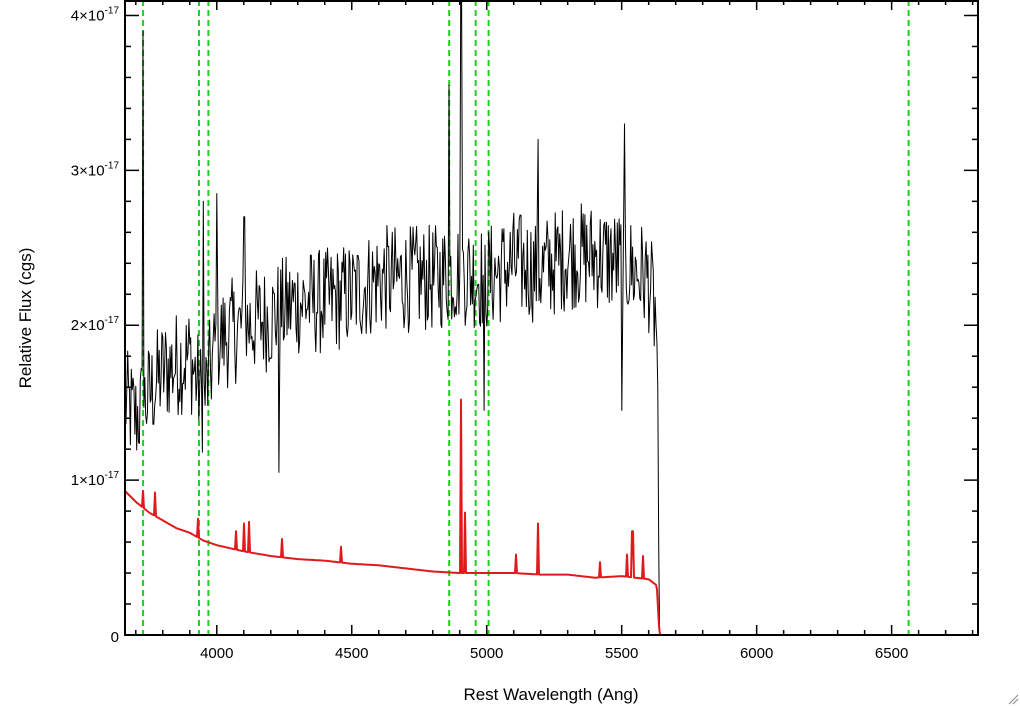 The image size is (1020, 706). Describe the element at coordinates (25, 318) in the screenshot. I see `y-axis-title: Relative Flux (cgs)` at that location.